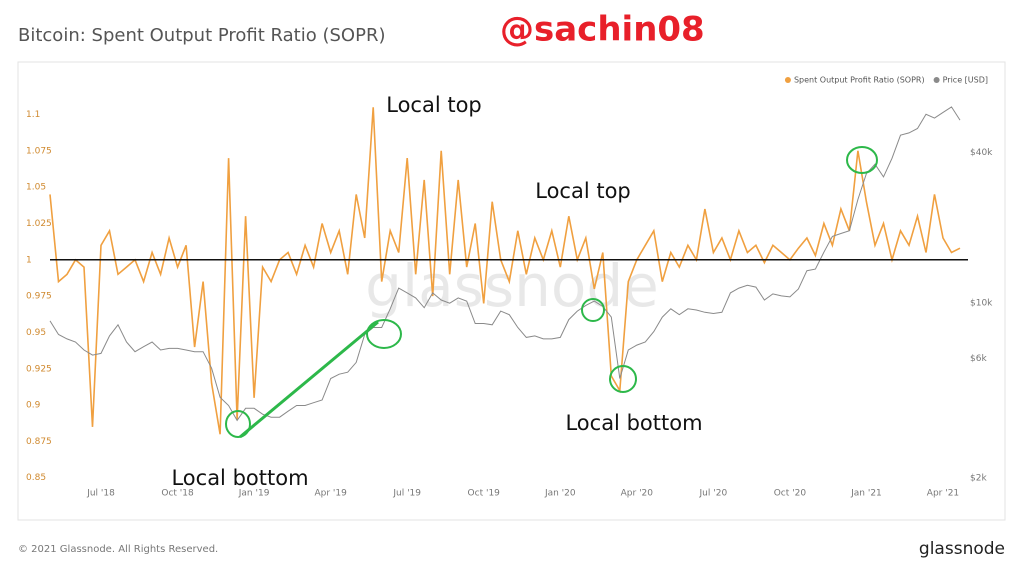 Image resolution: width=1024 pixels, height=577 pixels. I want to click on y2-tick-label: $10k, so click(981, 304).